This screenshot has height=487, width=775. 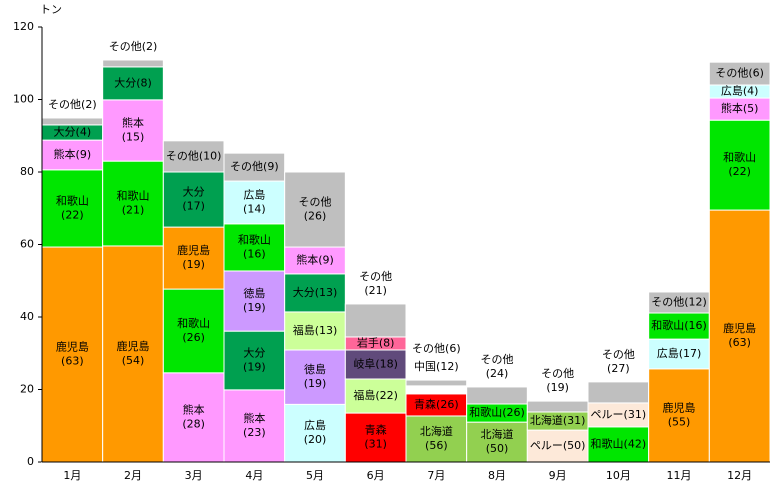 What do you see at coordinates (254, 166) in the screenshot?
I see `segment-label: その他(9)` at bounding box center [254, 166].